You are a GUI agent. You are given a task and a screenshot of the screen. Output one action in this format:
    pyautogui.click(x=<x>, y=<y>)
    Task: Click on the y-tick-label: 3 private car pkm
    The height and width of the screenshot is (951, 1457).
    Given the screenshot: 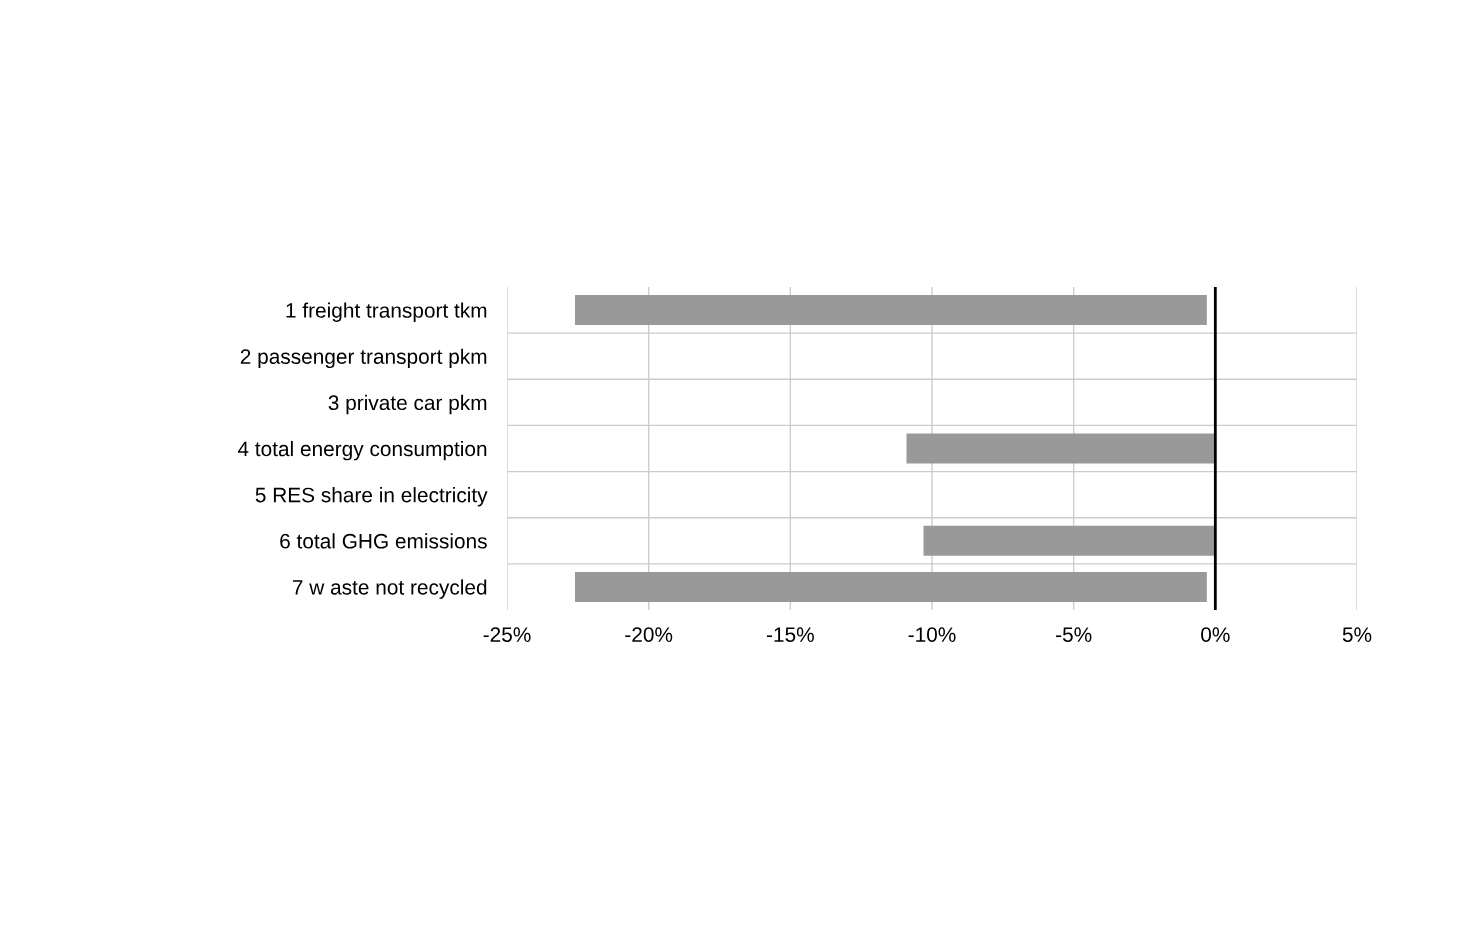 What is the action you would take?
    pyautogui.click(x=407, y=404)
    